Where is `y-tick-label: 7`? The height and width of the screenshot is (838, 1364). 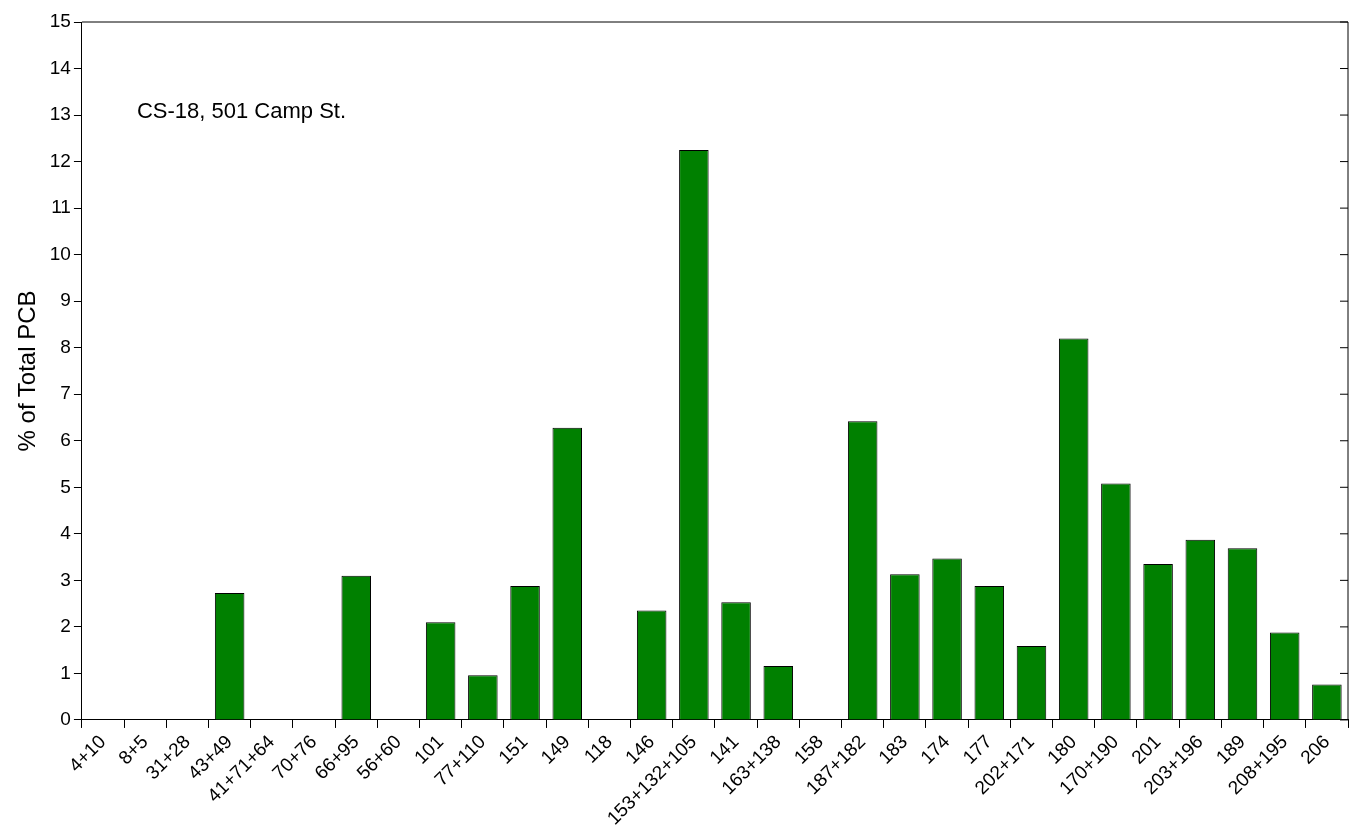 y-tick-label: 7 is located at coordinates (65, 393).